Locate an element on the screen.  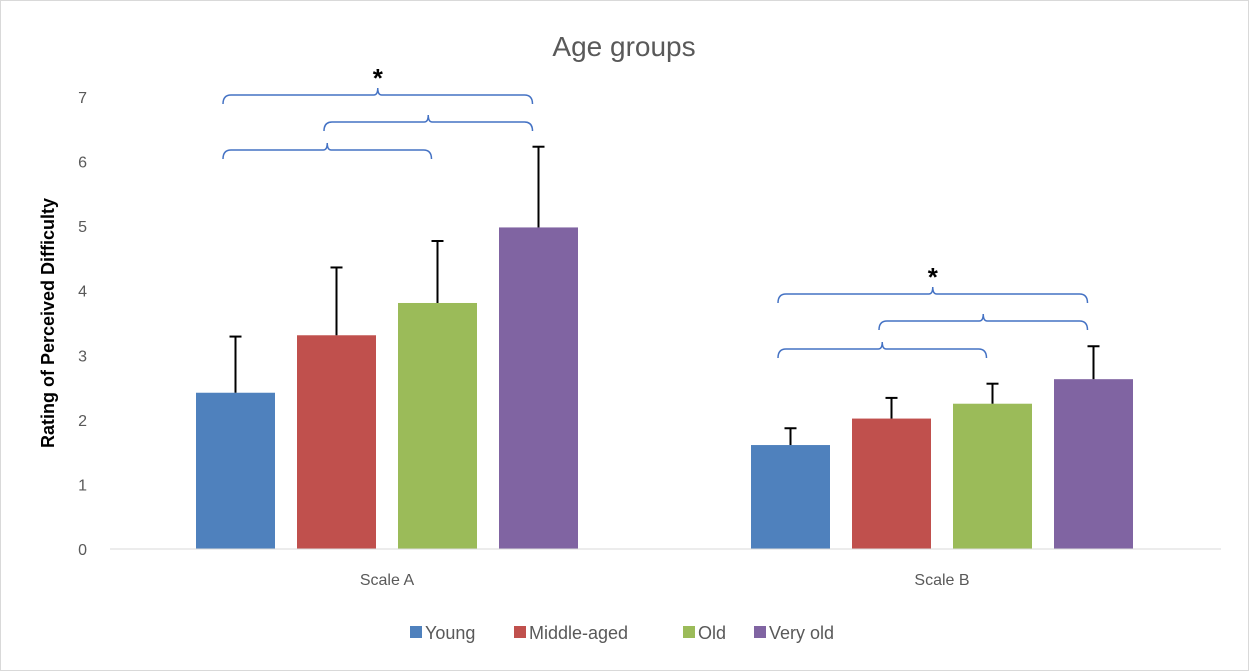
bar-very-old-scale-a is located at coordinates (538, 388).